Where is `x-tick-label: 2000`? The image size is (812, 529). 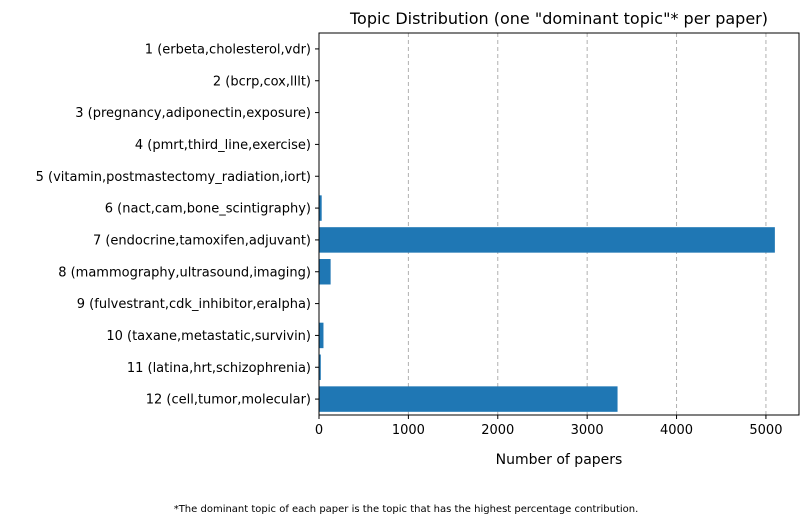
x-tick-label: 2000 is located at coordinates (497, 430).